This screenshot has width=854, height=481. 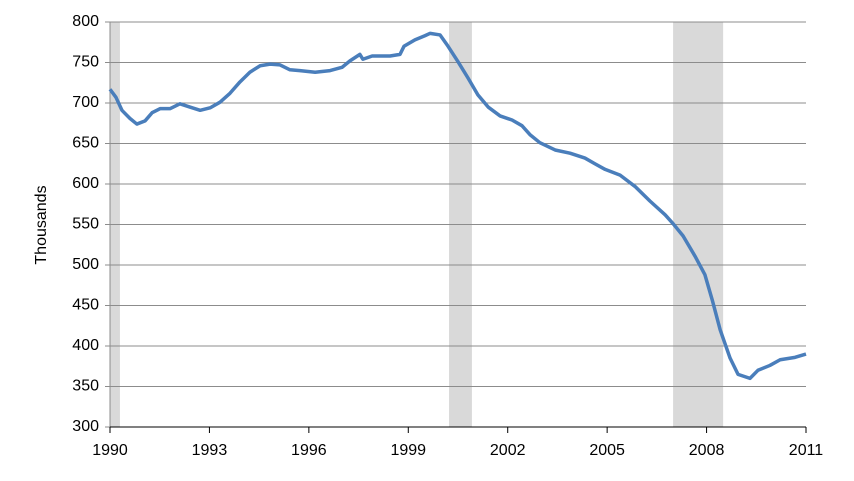 What do you see at coordinates (85, 143) in the screenshot?
I see `y-tick-label: 650` at bounding box center [85, 143].